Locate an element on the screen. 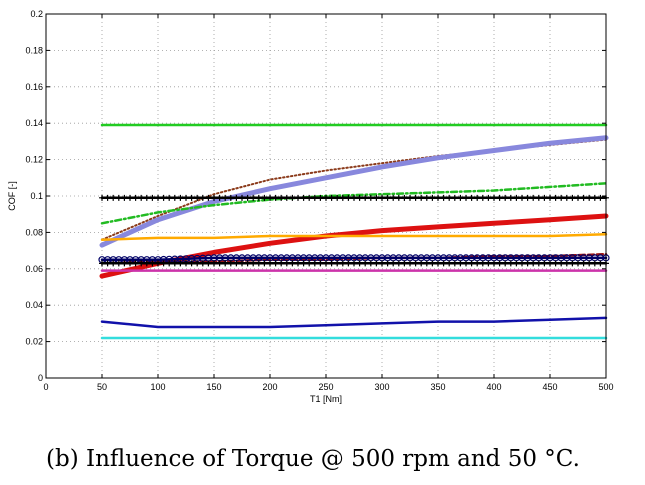 The image size is (645, 485). x-tick-label: 150 is located at coordinates (213, 387).